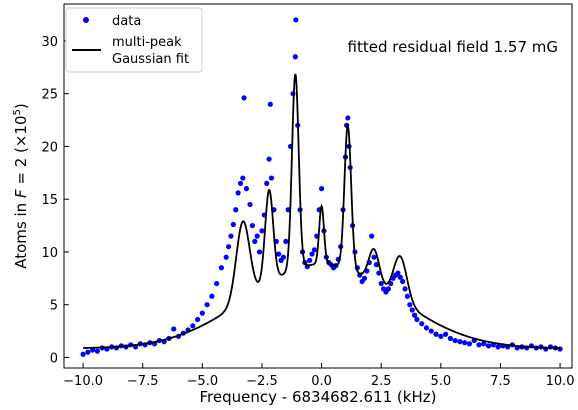 Image resolution: width=578 pixels, height=410 pixels. Describe the element at coordinates (560, 381) in the screenshot. I see `x-tick-label: 10.0` at that location.